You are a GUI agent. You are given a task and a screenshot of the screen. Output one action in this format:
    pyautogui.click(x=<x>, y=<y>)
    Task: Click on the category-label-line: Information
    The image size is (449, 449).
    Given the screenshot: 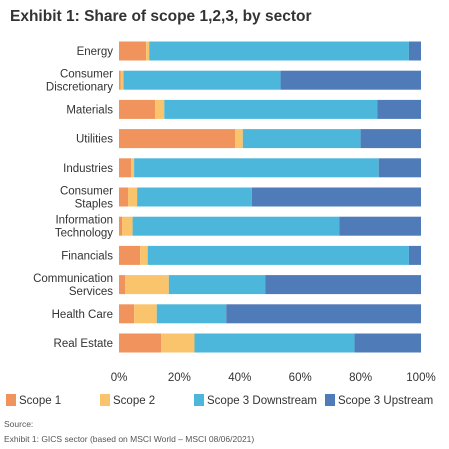 What is the action you would take?
    pyautogui.click(x=84, y=221)
    